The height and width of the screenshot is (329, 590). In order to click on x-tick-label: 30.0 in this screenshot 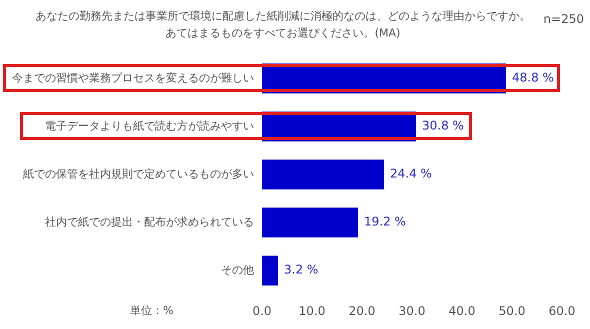, I will do `click(412, 311)`.